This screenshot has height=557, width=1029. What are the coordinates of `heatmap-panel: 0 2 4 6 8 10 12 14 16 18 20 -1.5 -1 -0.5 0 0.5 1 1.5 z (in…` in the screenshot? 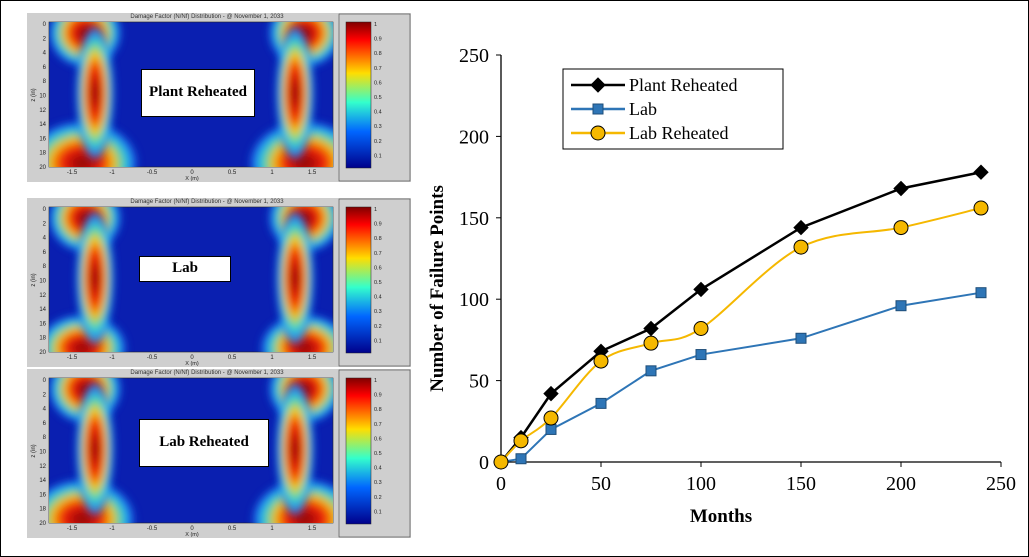 It's located at (219, 453).